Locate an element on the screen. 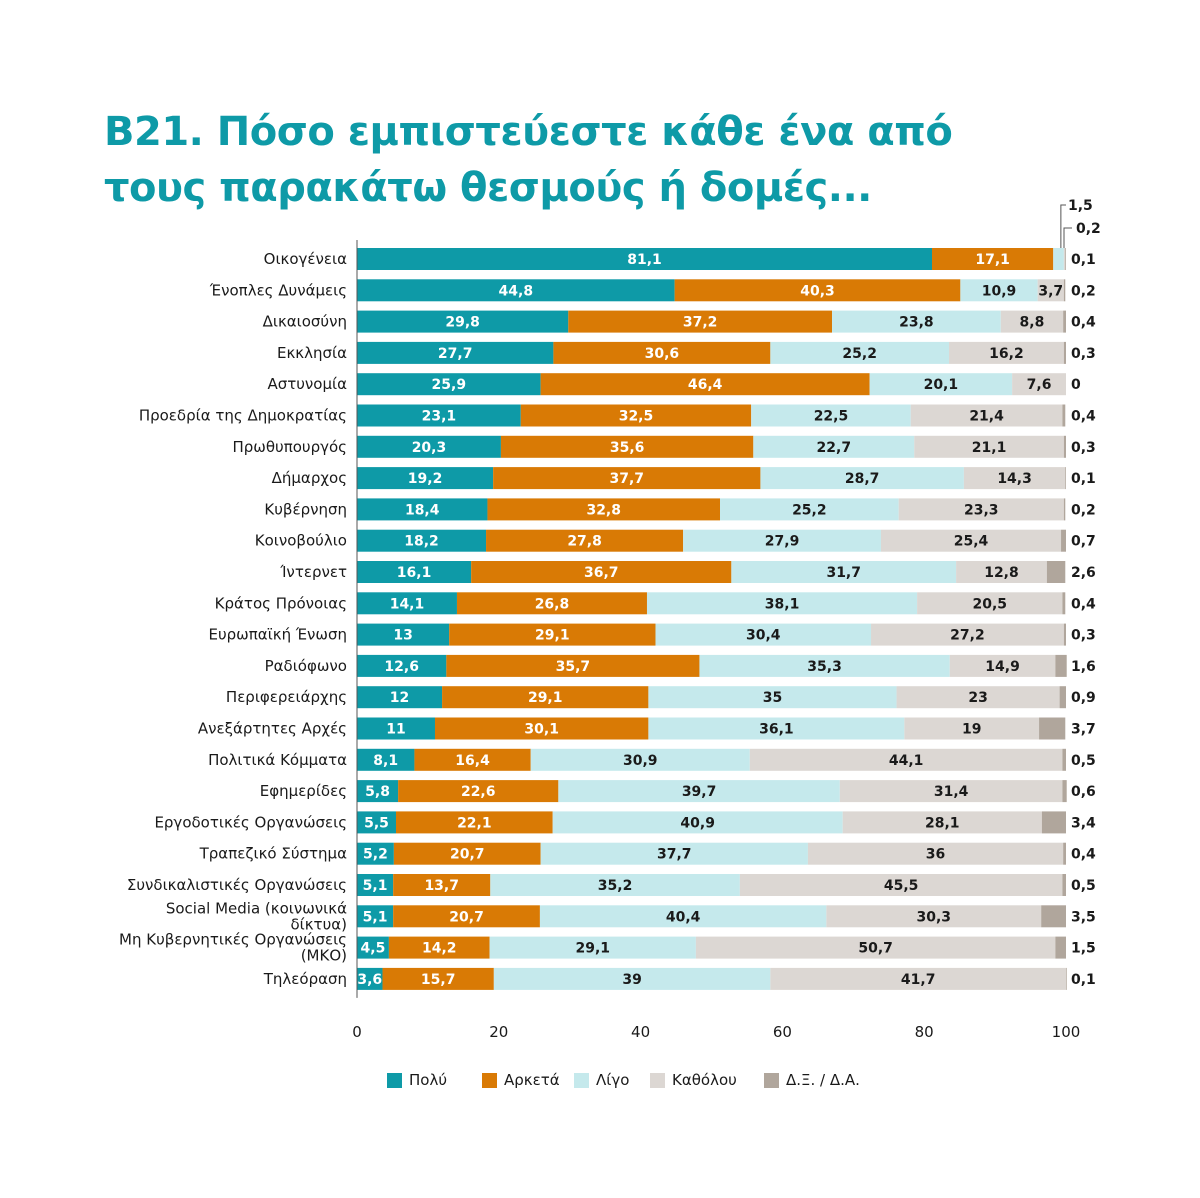 This screenshot has width=1200, height=1198. legend-item-katholou: Καθόλου is located at coordinates (693, 1080).